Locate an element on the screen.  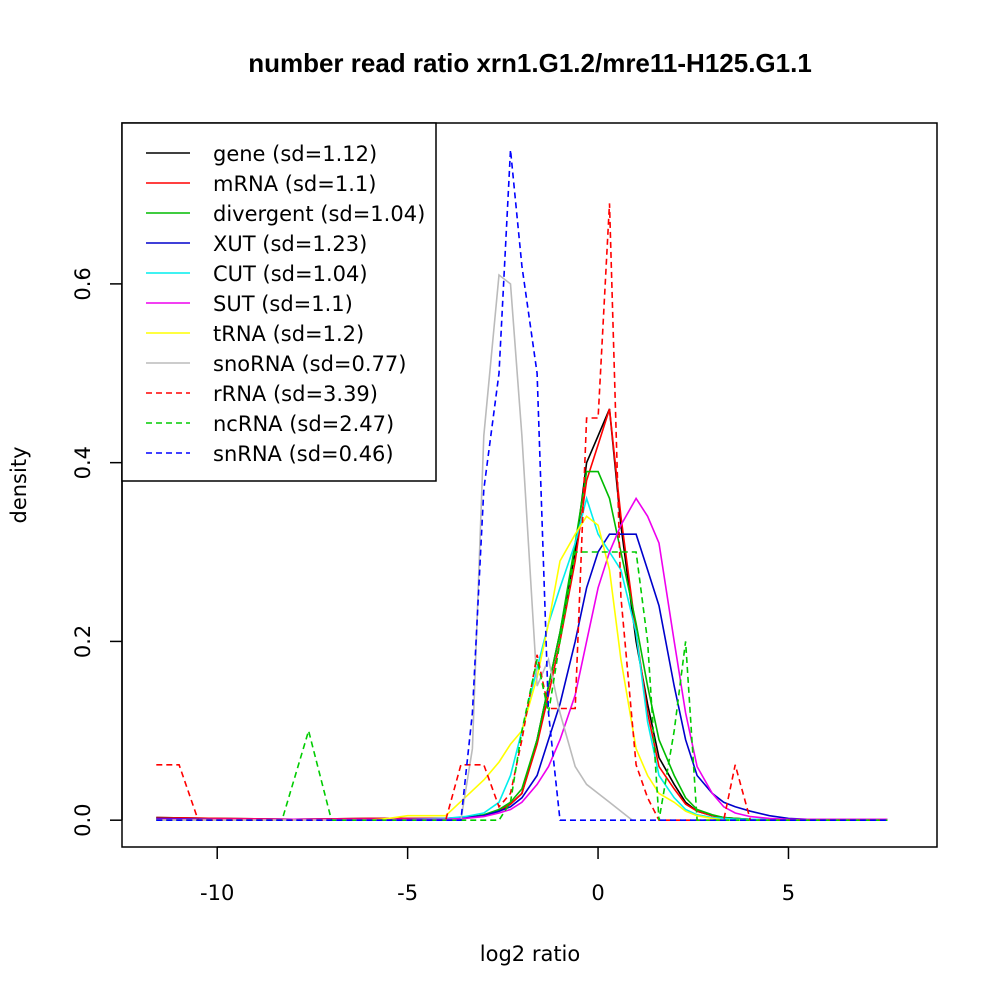
legend-label-trna: tRNA (sd=1.2) is located at coordinates (288, 334).